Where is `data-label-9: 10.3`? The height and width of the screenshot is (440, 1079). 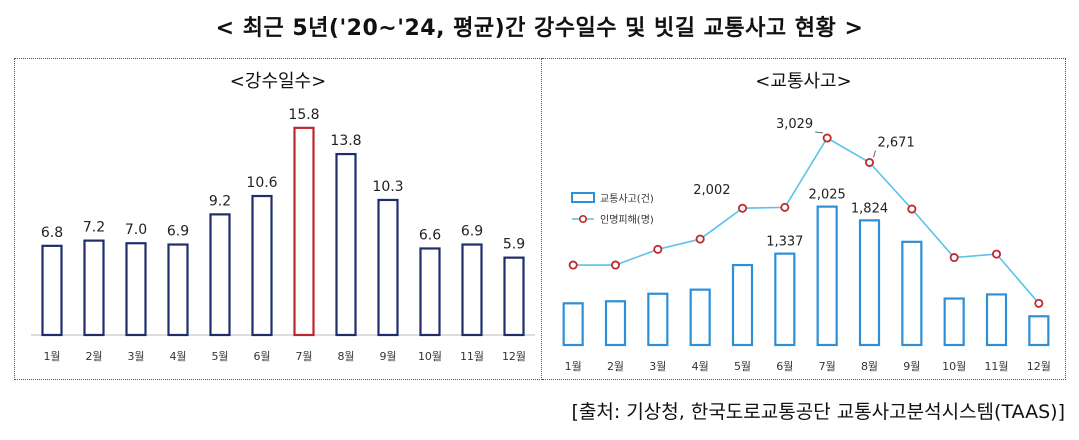 data-label-9: 10.3 is located at coordinates (387, 187).